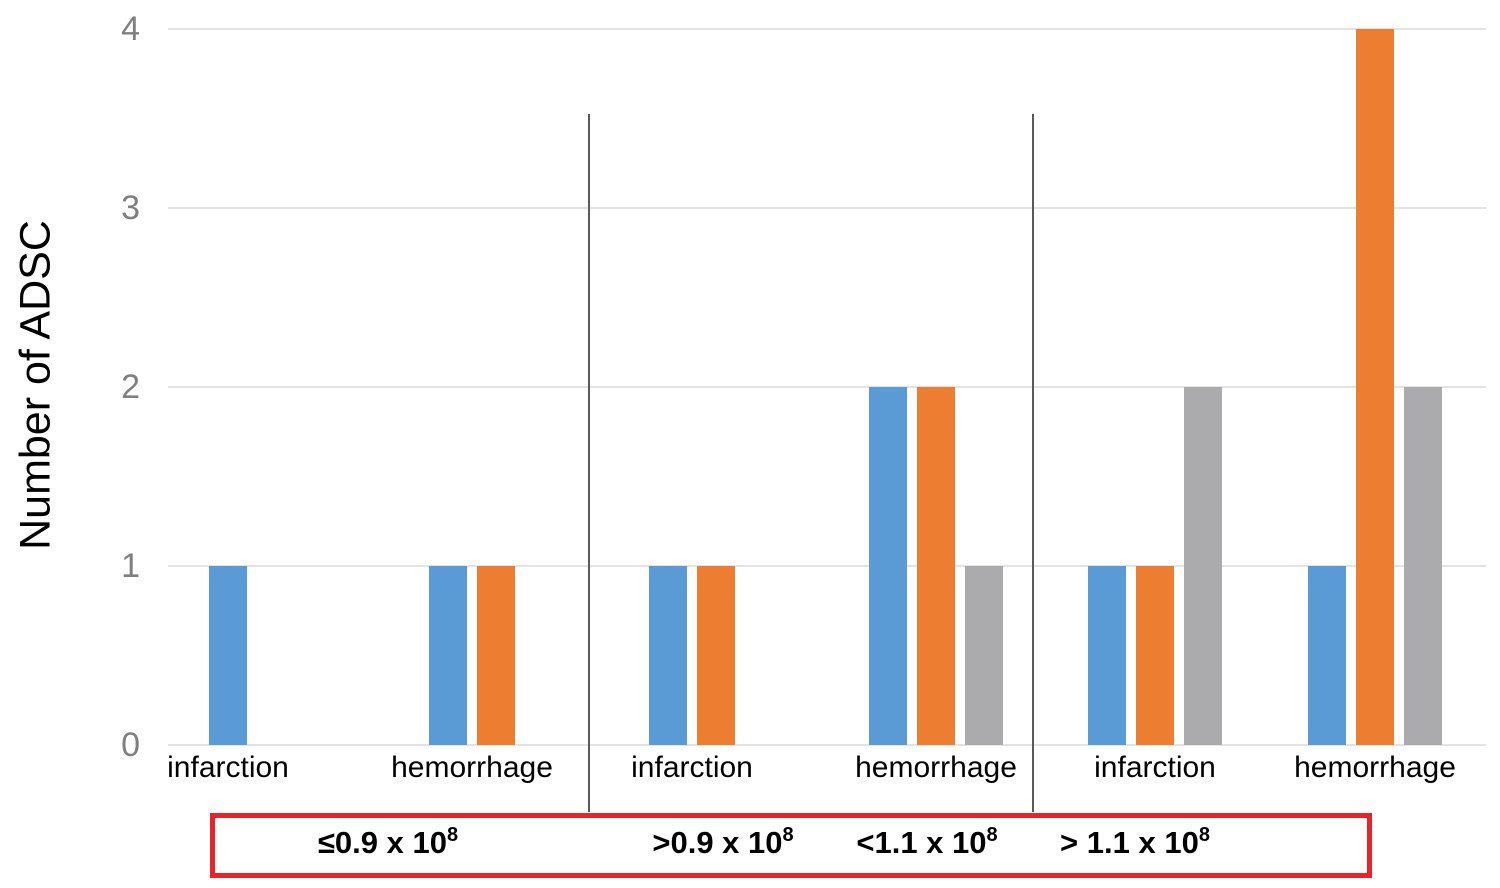 The height and width of the screenshot is (888, 1500). What do you see at coordinates (130, 745) in the screenshot?
I see `y-tick-label-0: 0` at bounding box center [130, 745].